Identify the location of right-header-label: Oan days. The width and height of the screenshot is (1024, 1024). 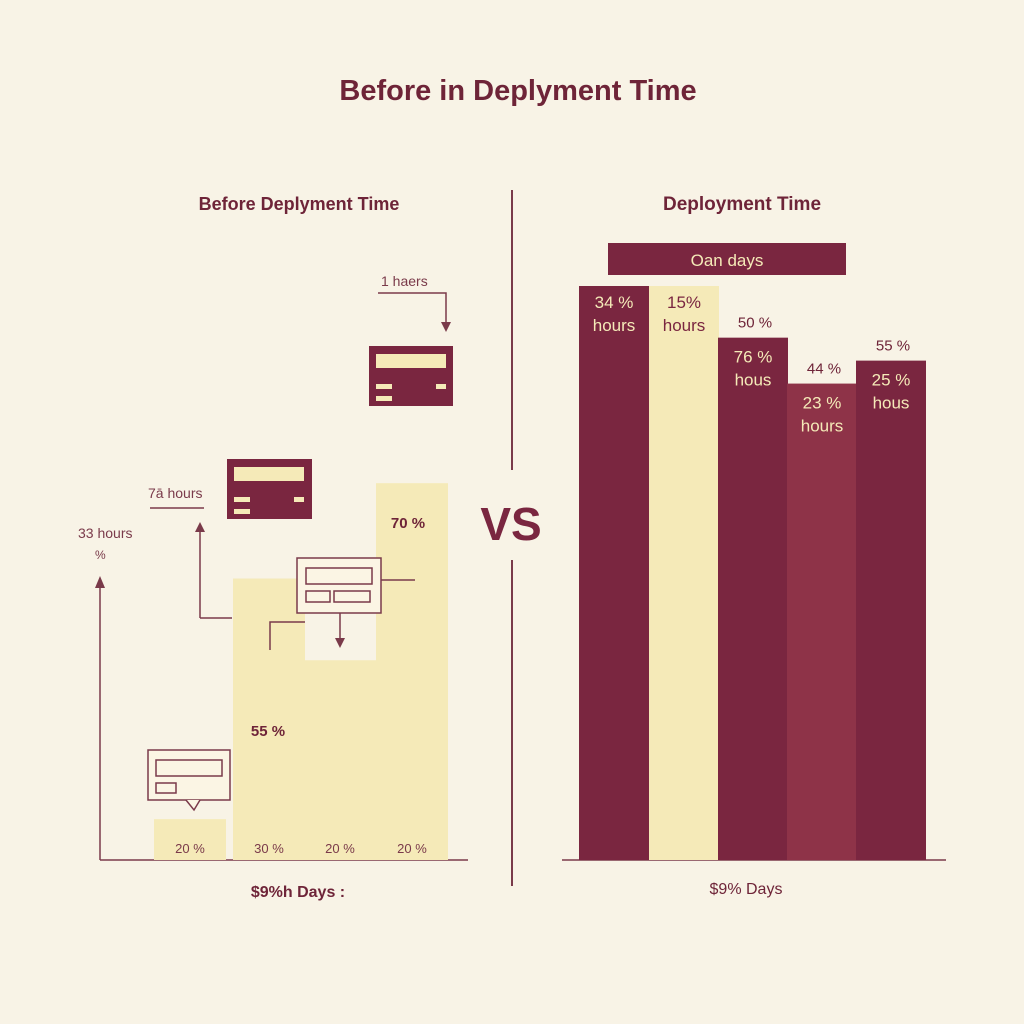
(727, 260).